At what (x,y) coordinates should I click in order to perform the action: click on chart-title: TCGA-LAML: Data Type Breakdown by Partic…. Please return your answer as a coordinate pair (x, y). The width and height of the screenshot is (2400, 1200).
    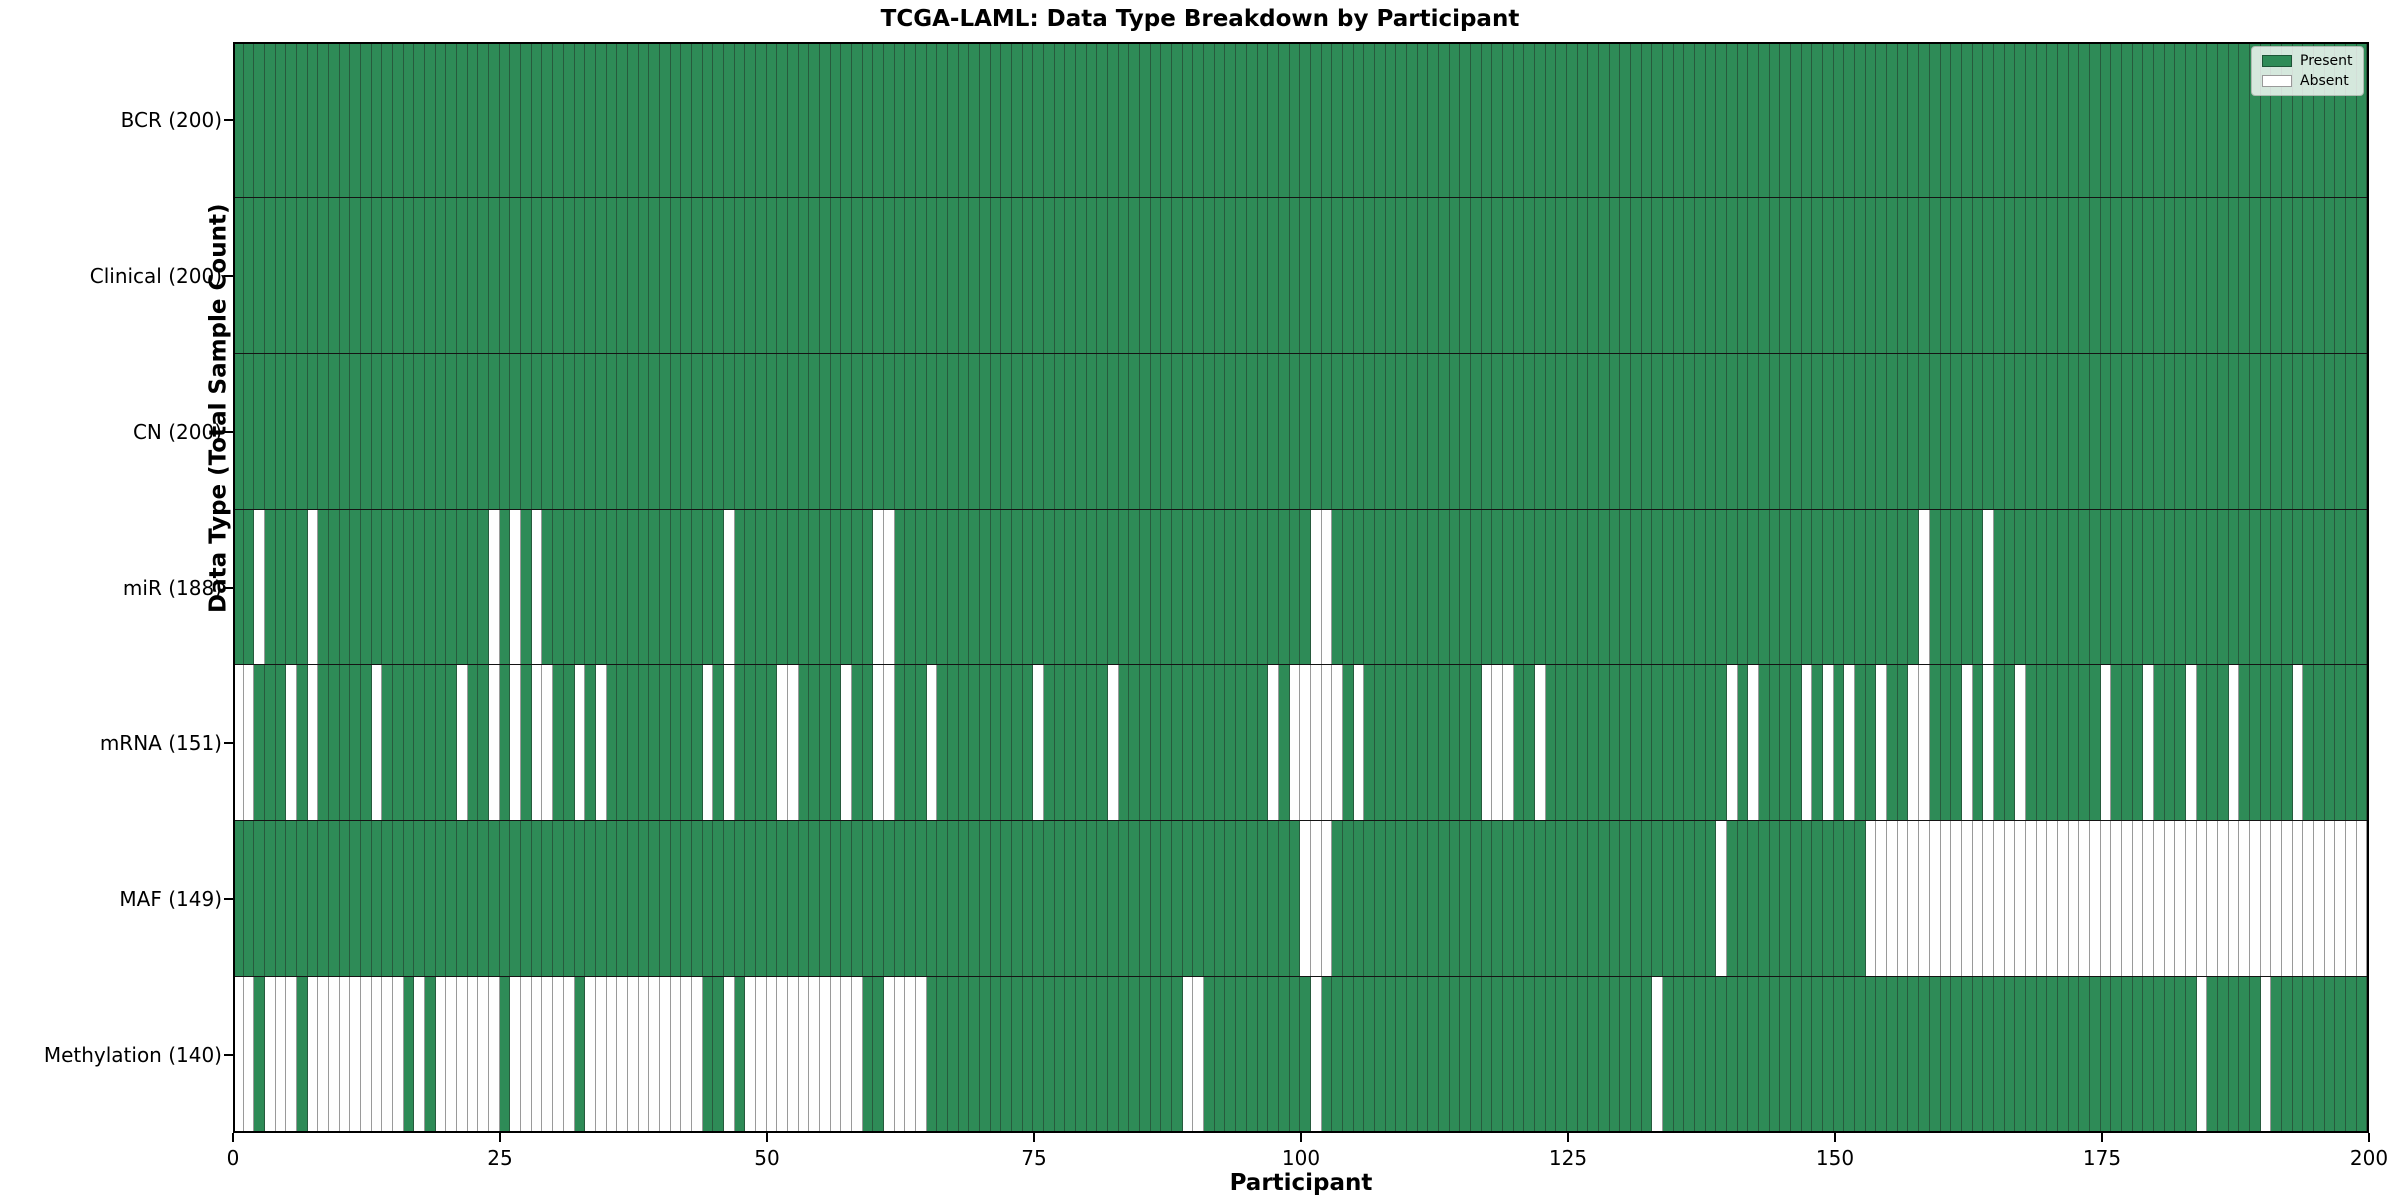
    Looking at the image, I should click on (1200, 19).